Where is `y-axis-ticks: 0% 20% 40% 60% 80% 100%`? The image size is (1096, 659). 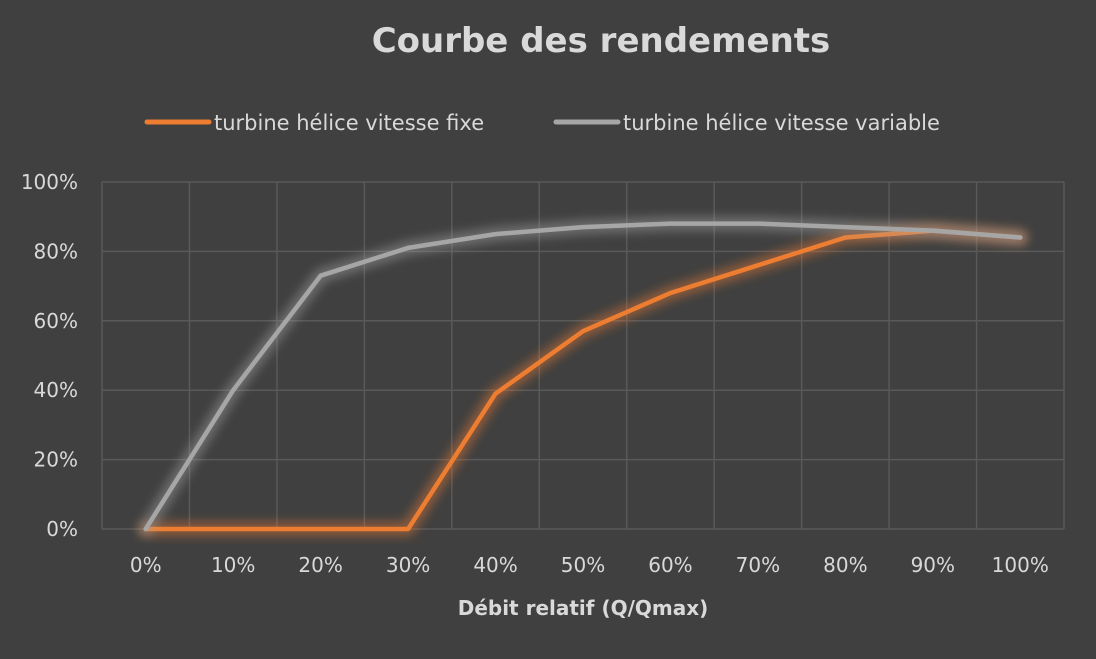 y-axis-ticks: 0% 20% 40% 60% 80% 100% is located at coordinates (49, 355).